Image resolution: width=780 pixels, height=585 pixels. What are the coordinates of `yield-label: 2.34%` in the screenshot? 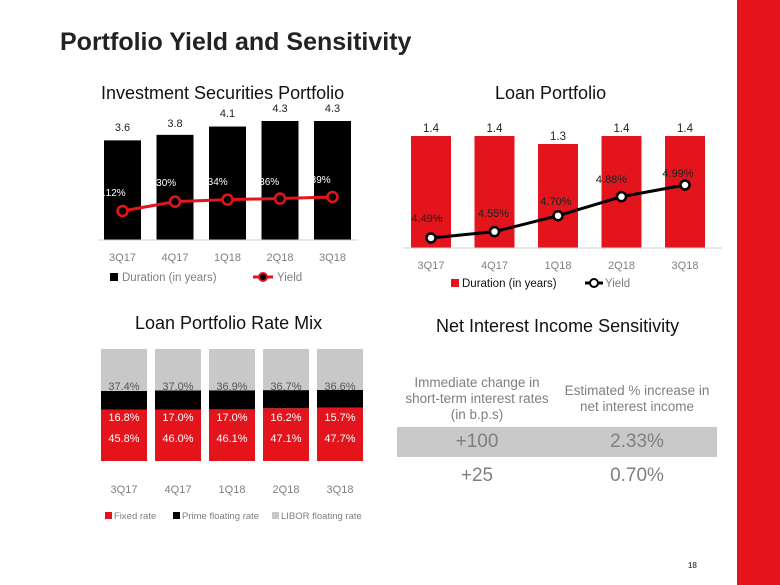 It's located at (213, 182).